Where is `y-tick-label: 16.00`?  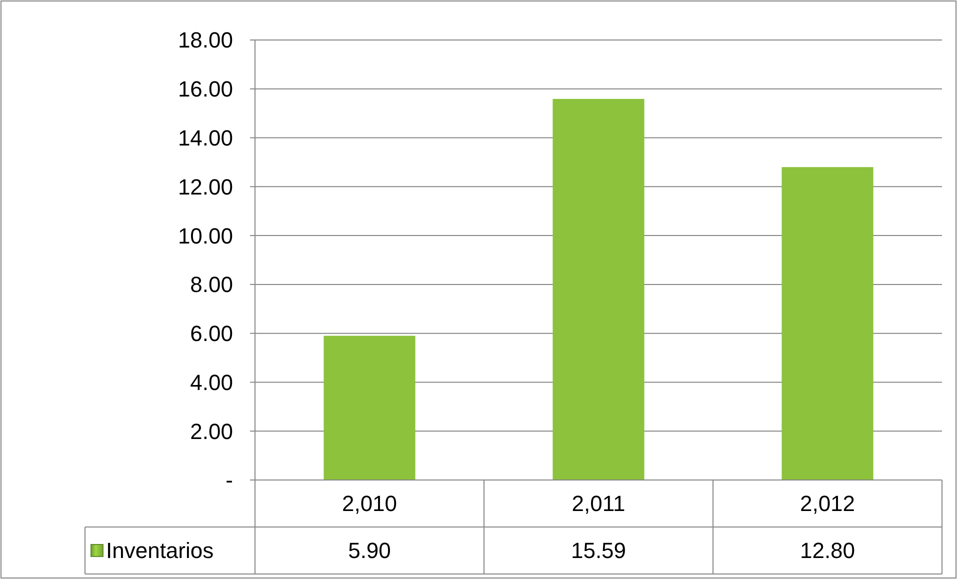 y-tick-label: 16.00 is located at coordinates (205, 89).